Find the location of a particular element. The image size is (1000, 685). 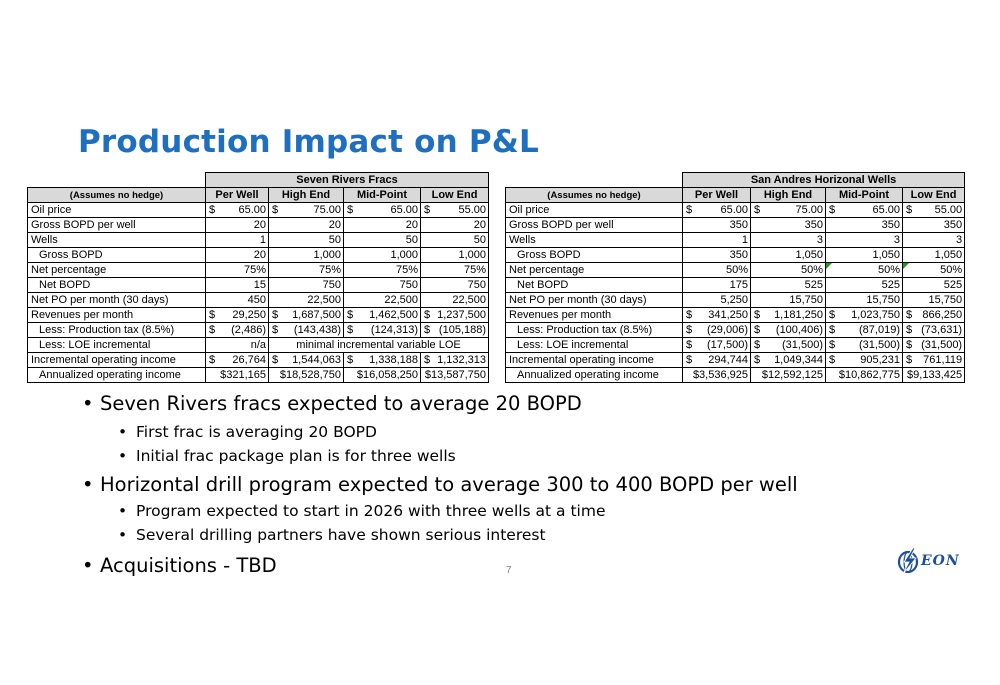

cell-value: (2,486) is located at coordinates (243, 330).